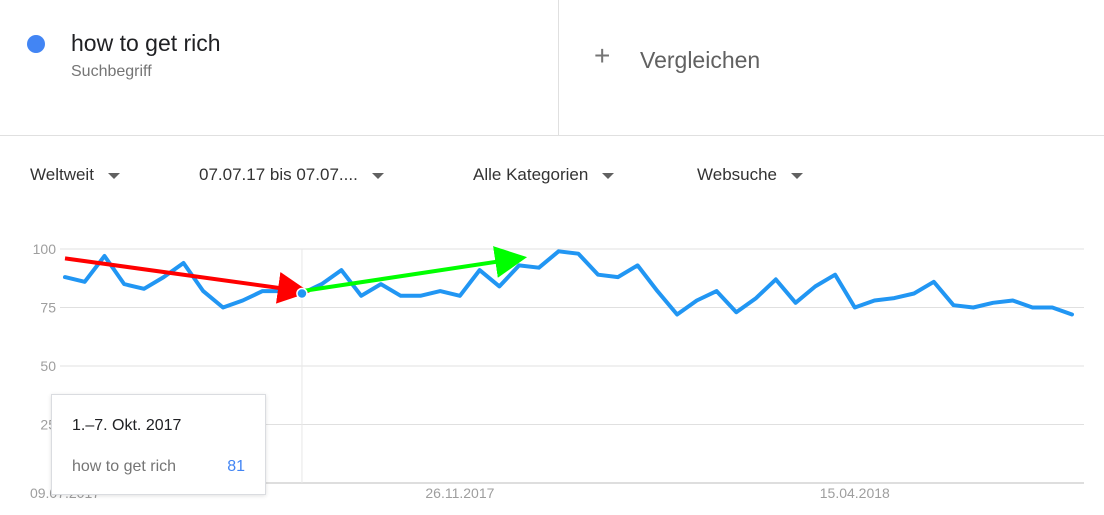  Describe the element at coordinates (602, 55) in the screenshot. I see `plus-icon: +` at that location.